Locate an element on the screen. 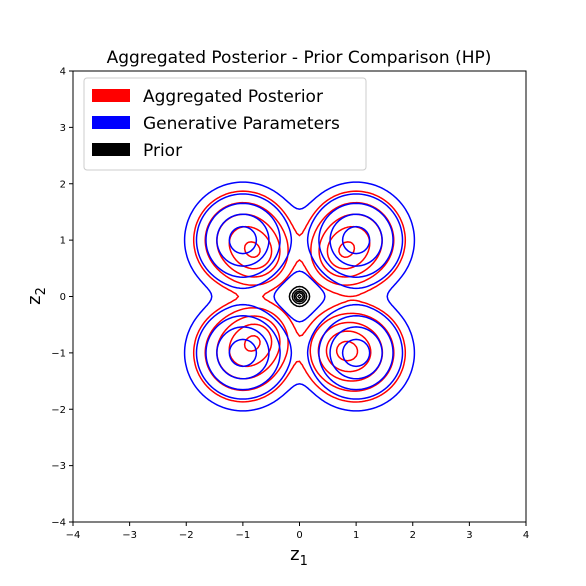 Image resolution: width=586 pixels, height=586 pixels. x-axis-label-subscript: 1 is located at coordinates (304, 561).